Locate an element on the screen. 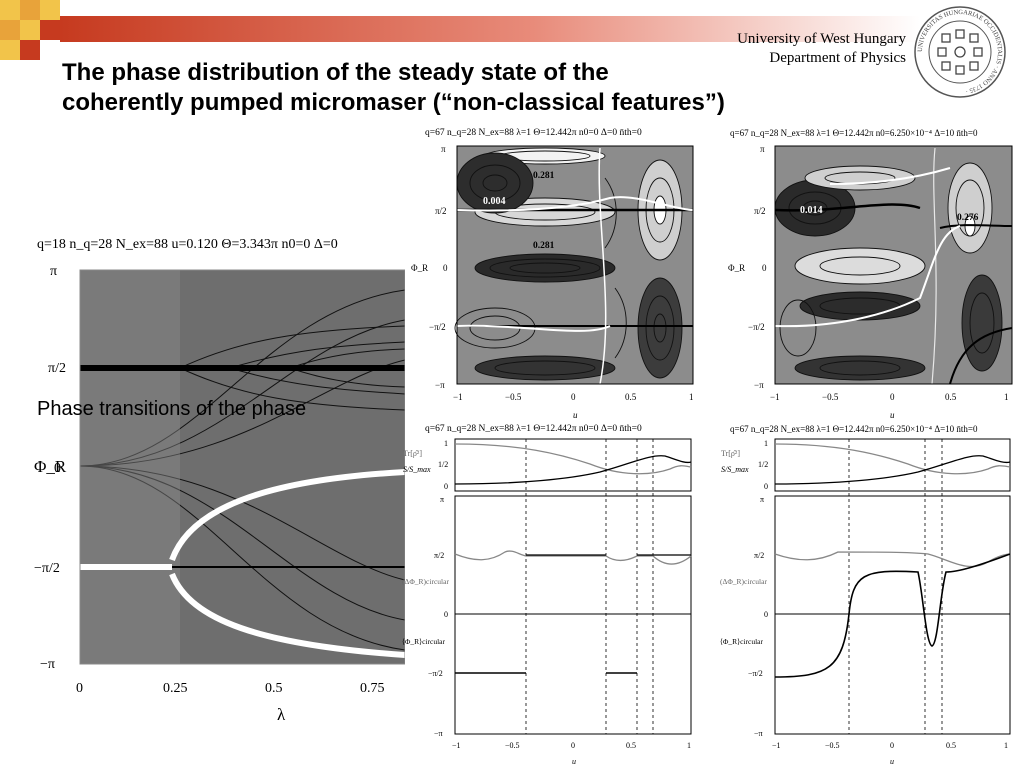 The image size is (1024, 768). bottom-left-ytick: π/2 is located at coordinates (439, 555).